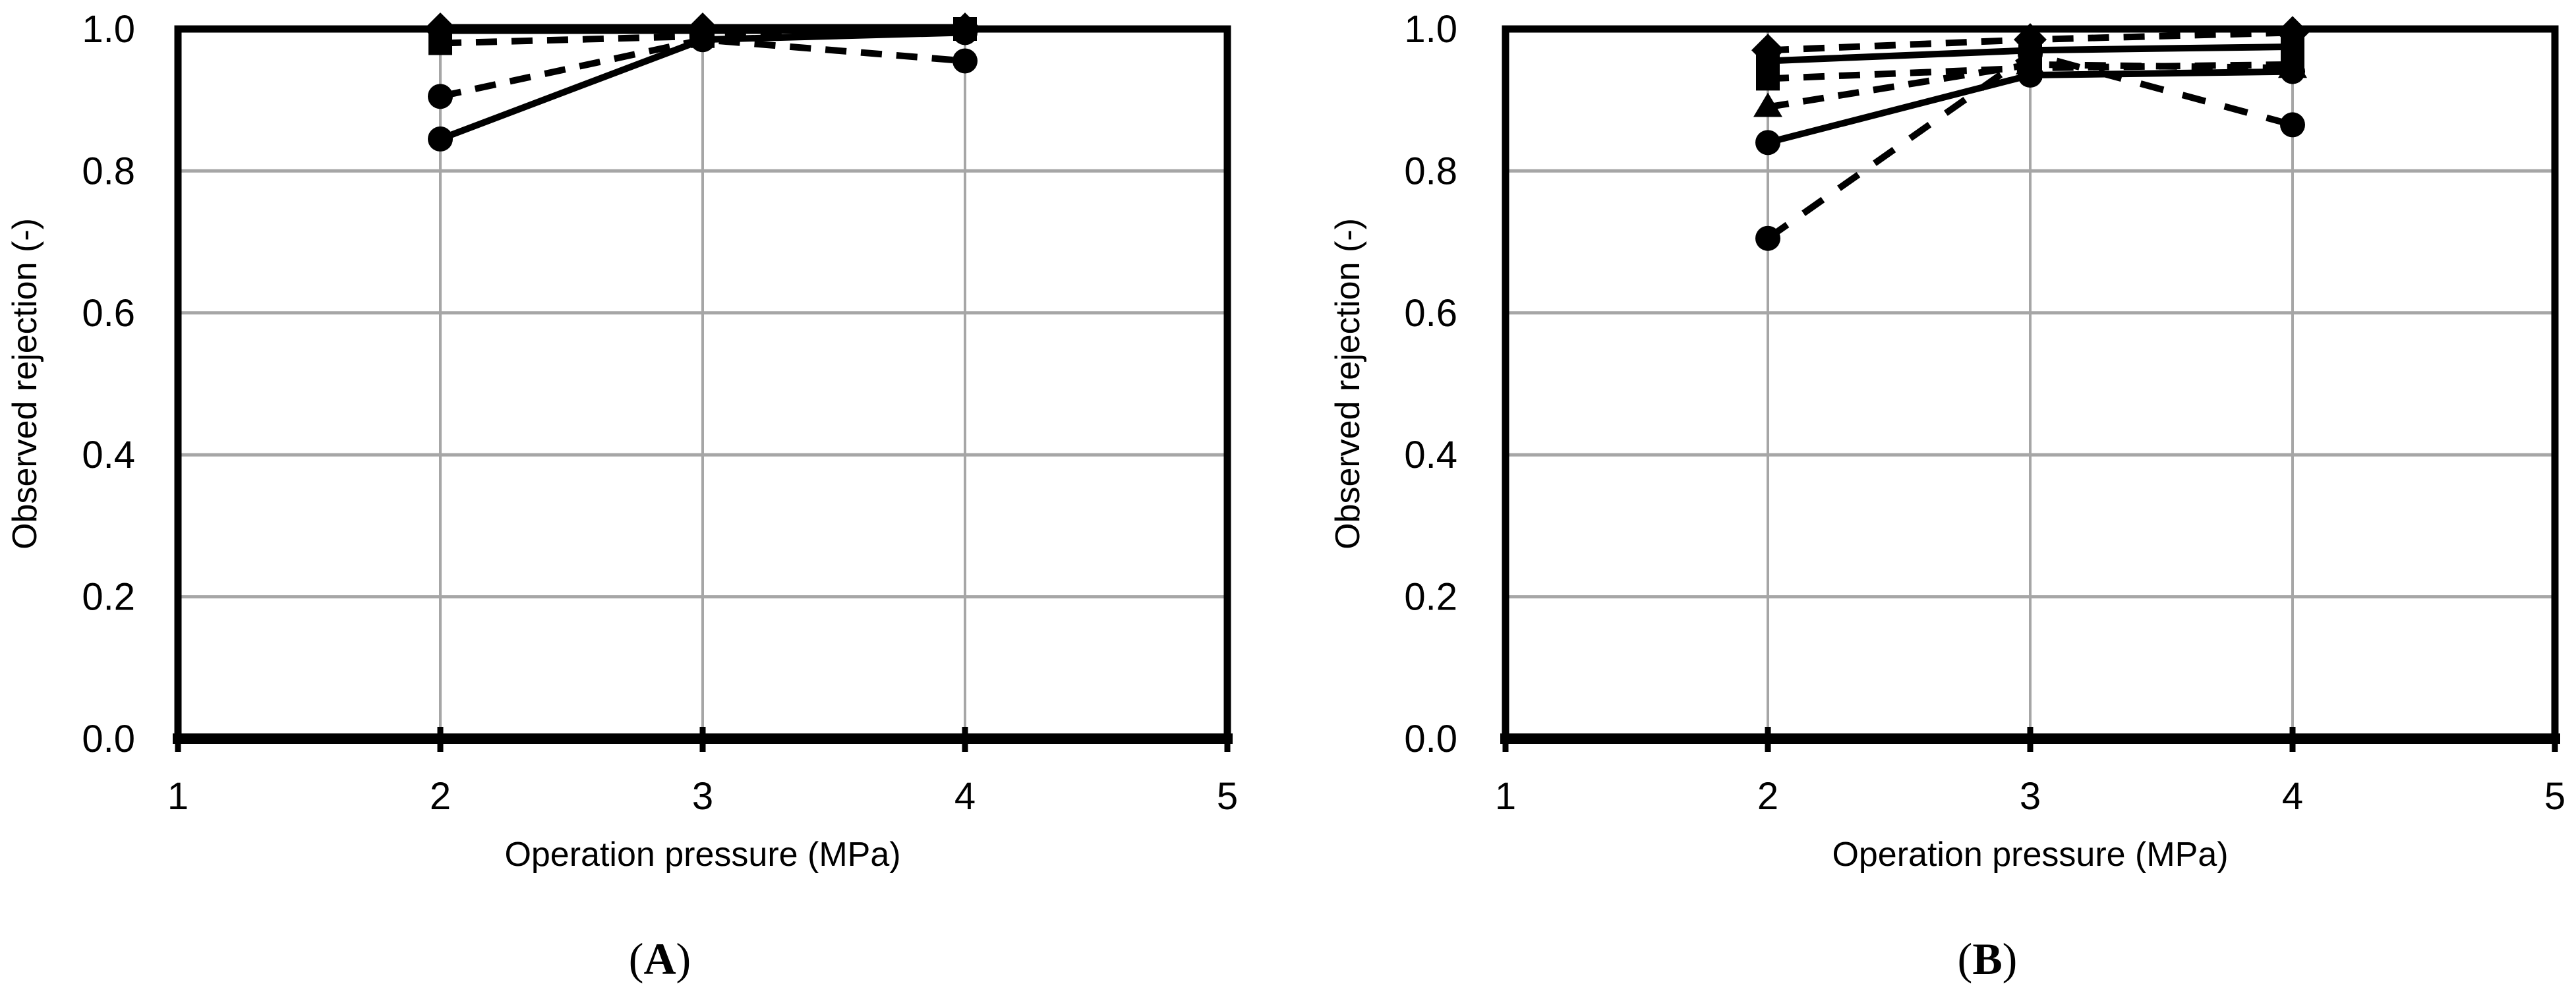 The height and width of the screenshot is (997, 2576). What do you see at coordinates (660, 959) in the screenshot?
I see `panel-caption: (A)` at bounding box center [660, 959].